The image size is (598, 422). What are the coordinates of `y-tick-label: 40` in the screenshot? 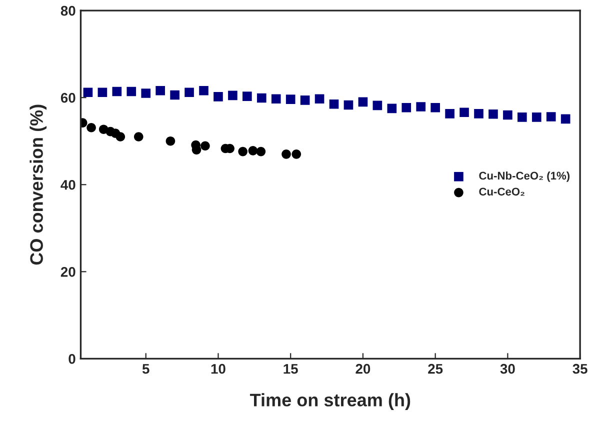 It's located at (68, 185).